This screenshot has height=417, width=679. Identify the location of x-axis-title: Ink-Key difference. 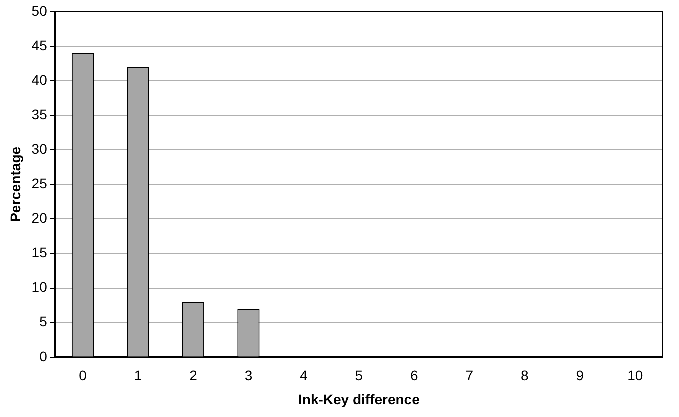
(359, 399).